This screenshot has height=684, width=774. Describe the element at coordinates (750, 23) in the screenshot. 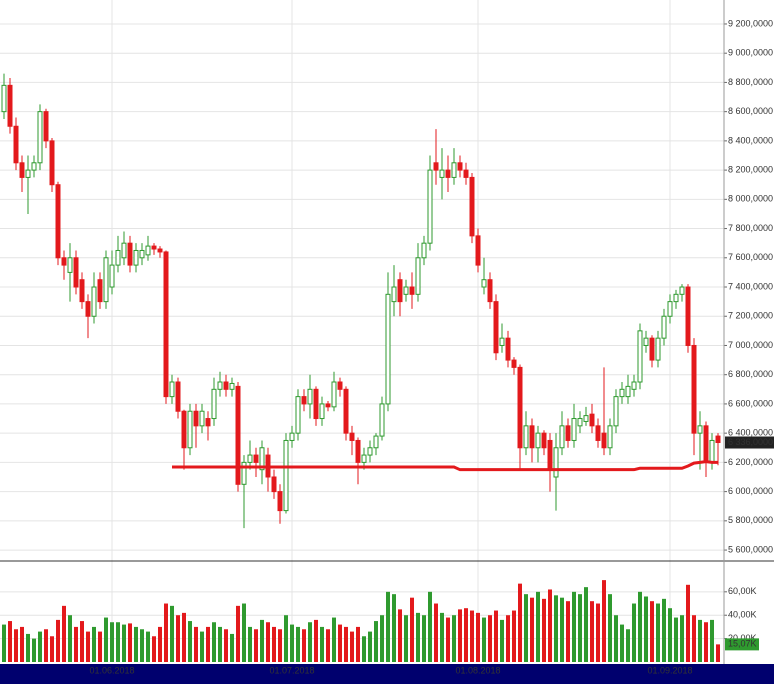

I see `y-tick-label: 9 200,0000` at that location.